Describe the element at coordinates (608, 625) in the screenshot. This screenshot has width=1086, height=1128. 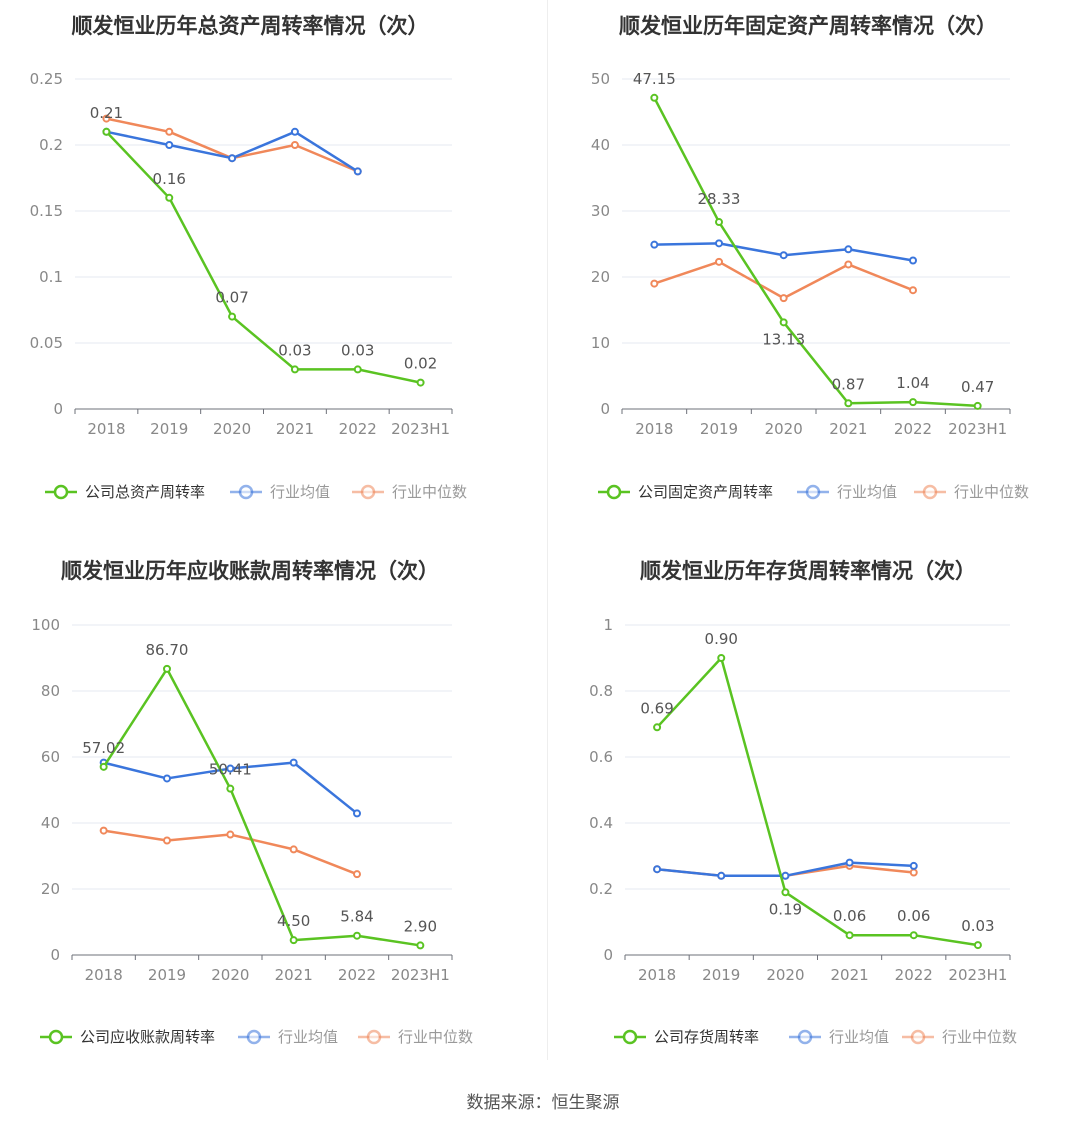
I see `y-tick-label: 1` at that location.